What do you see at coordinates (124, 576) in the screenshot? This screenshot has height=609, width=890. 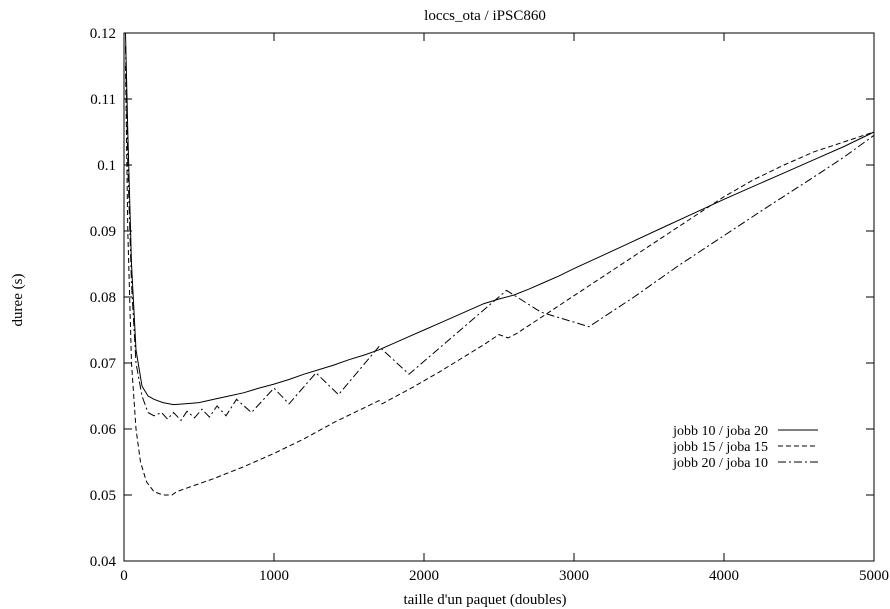 I see `x-tick-label: 0` at bounding box center [124, 576].